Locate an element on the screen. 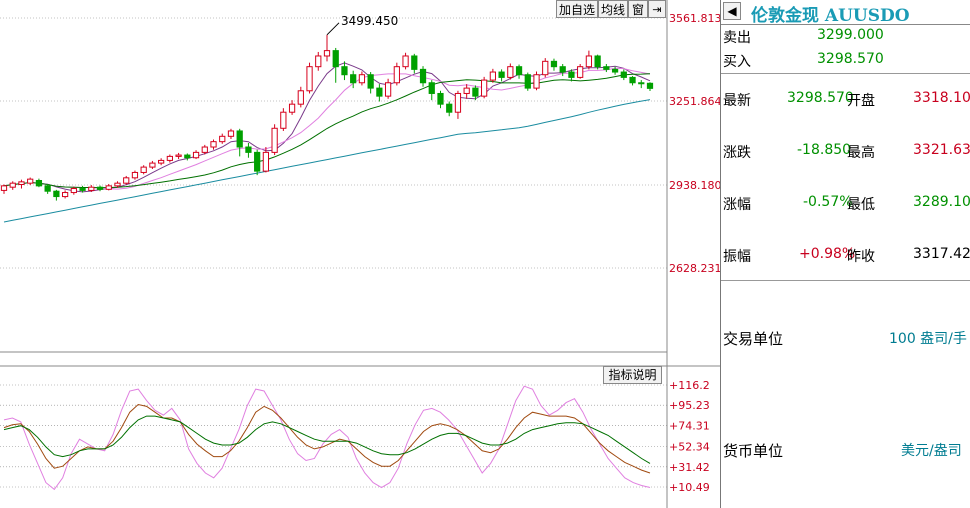 Image resolution: width=970 pixels, height=508 pixels. osc-y-tick-label: +74.31 is located at coordinates (689, 425).